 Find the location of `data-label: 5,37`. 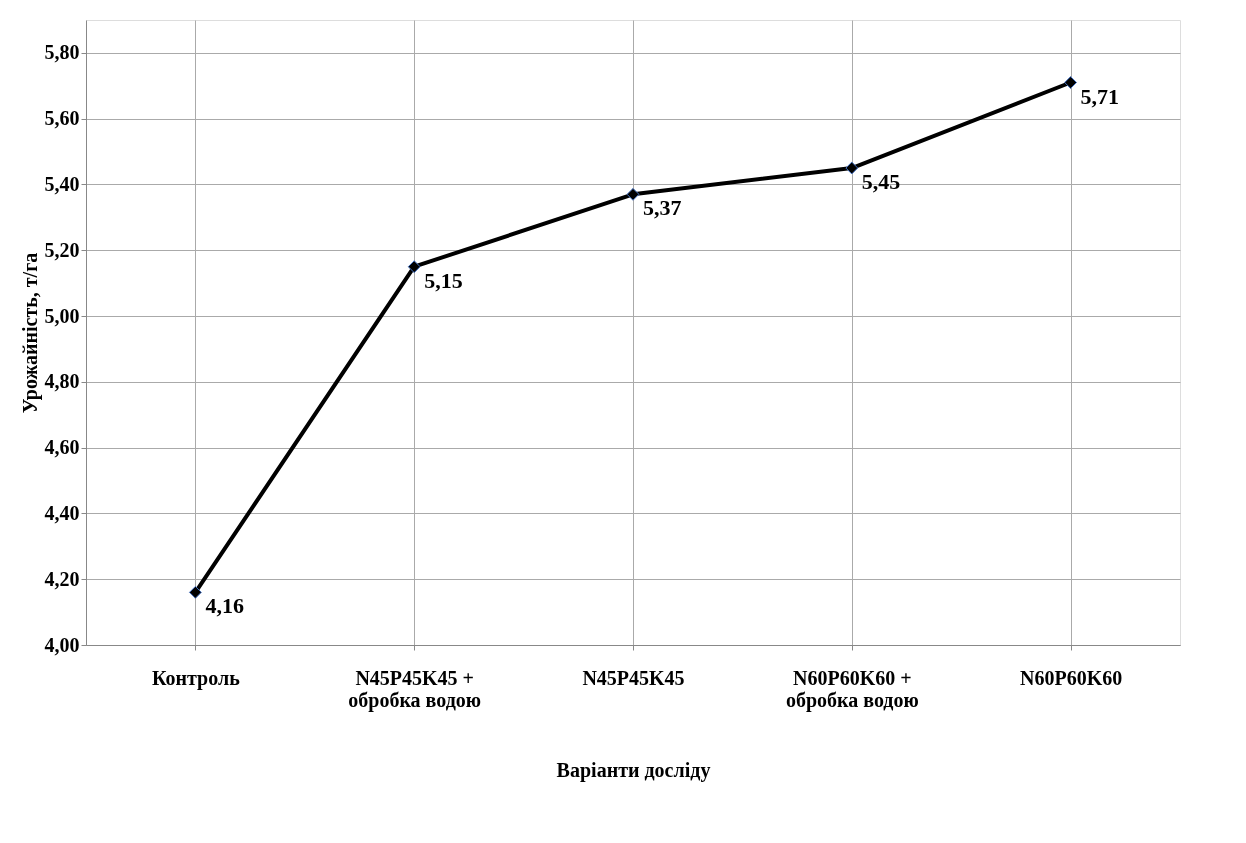

data-label: 5,37 is located at coordinates (662, 208).